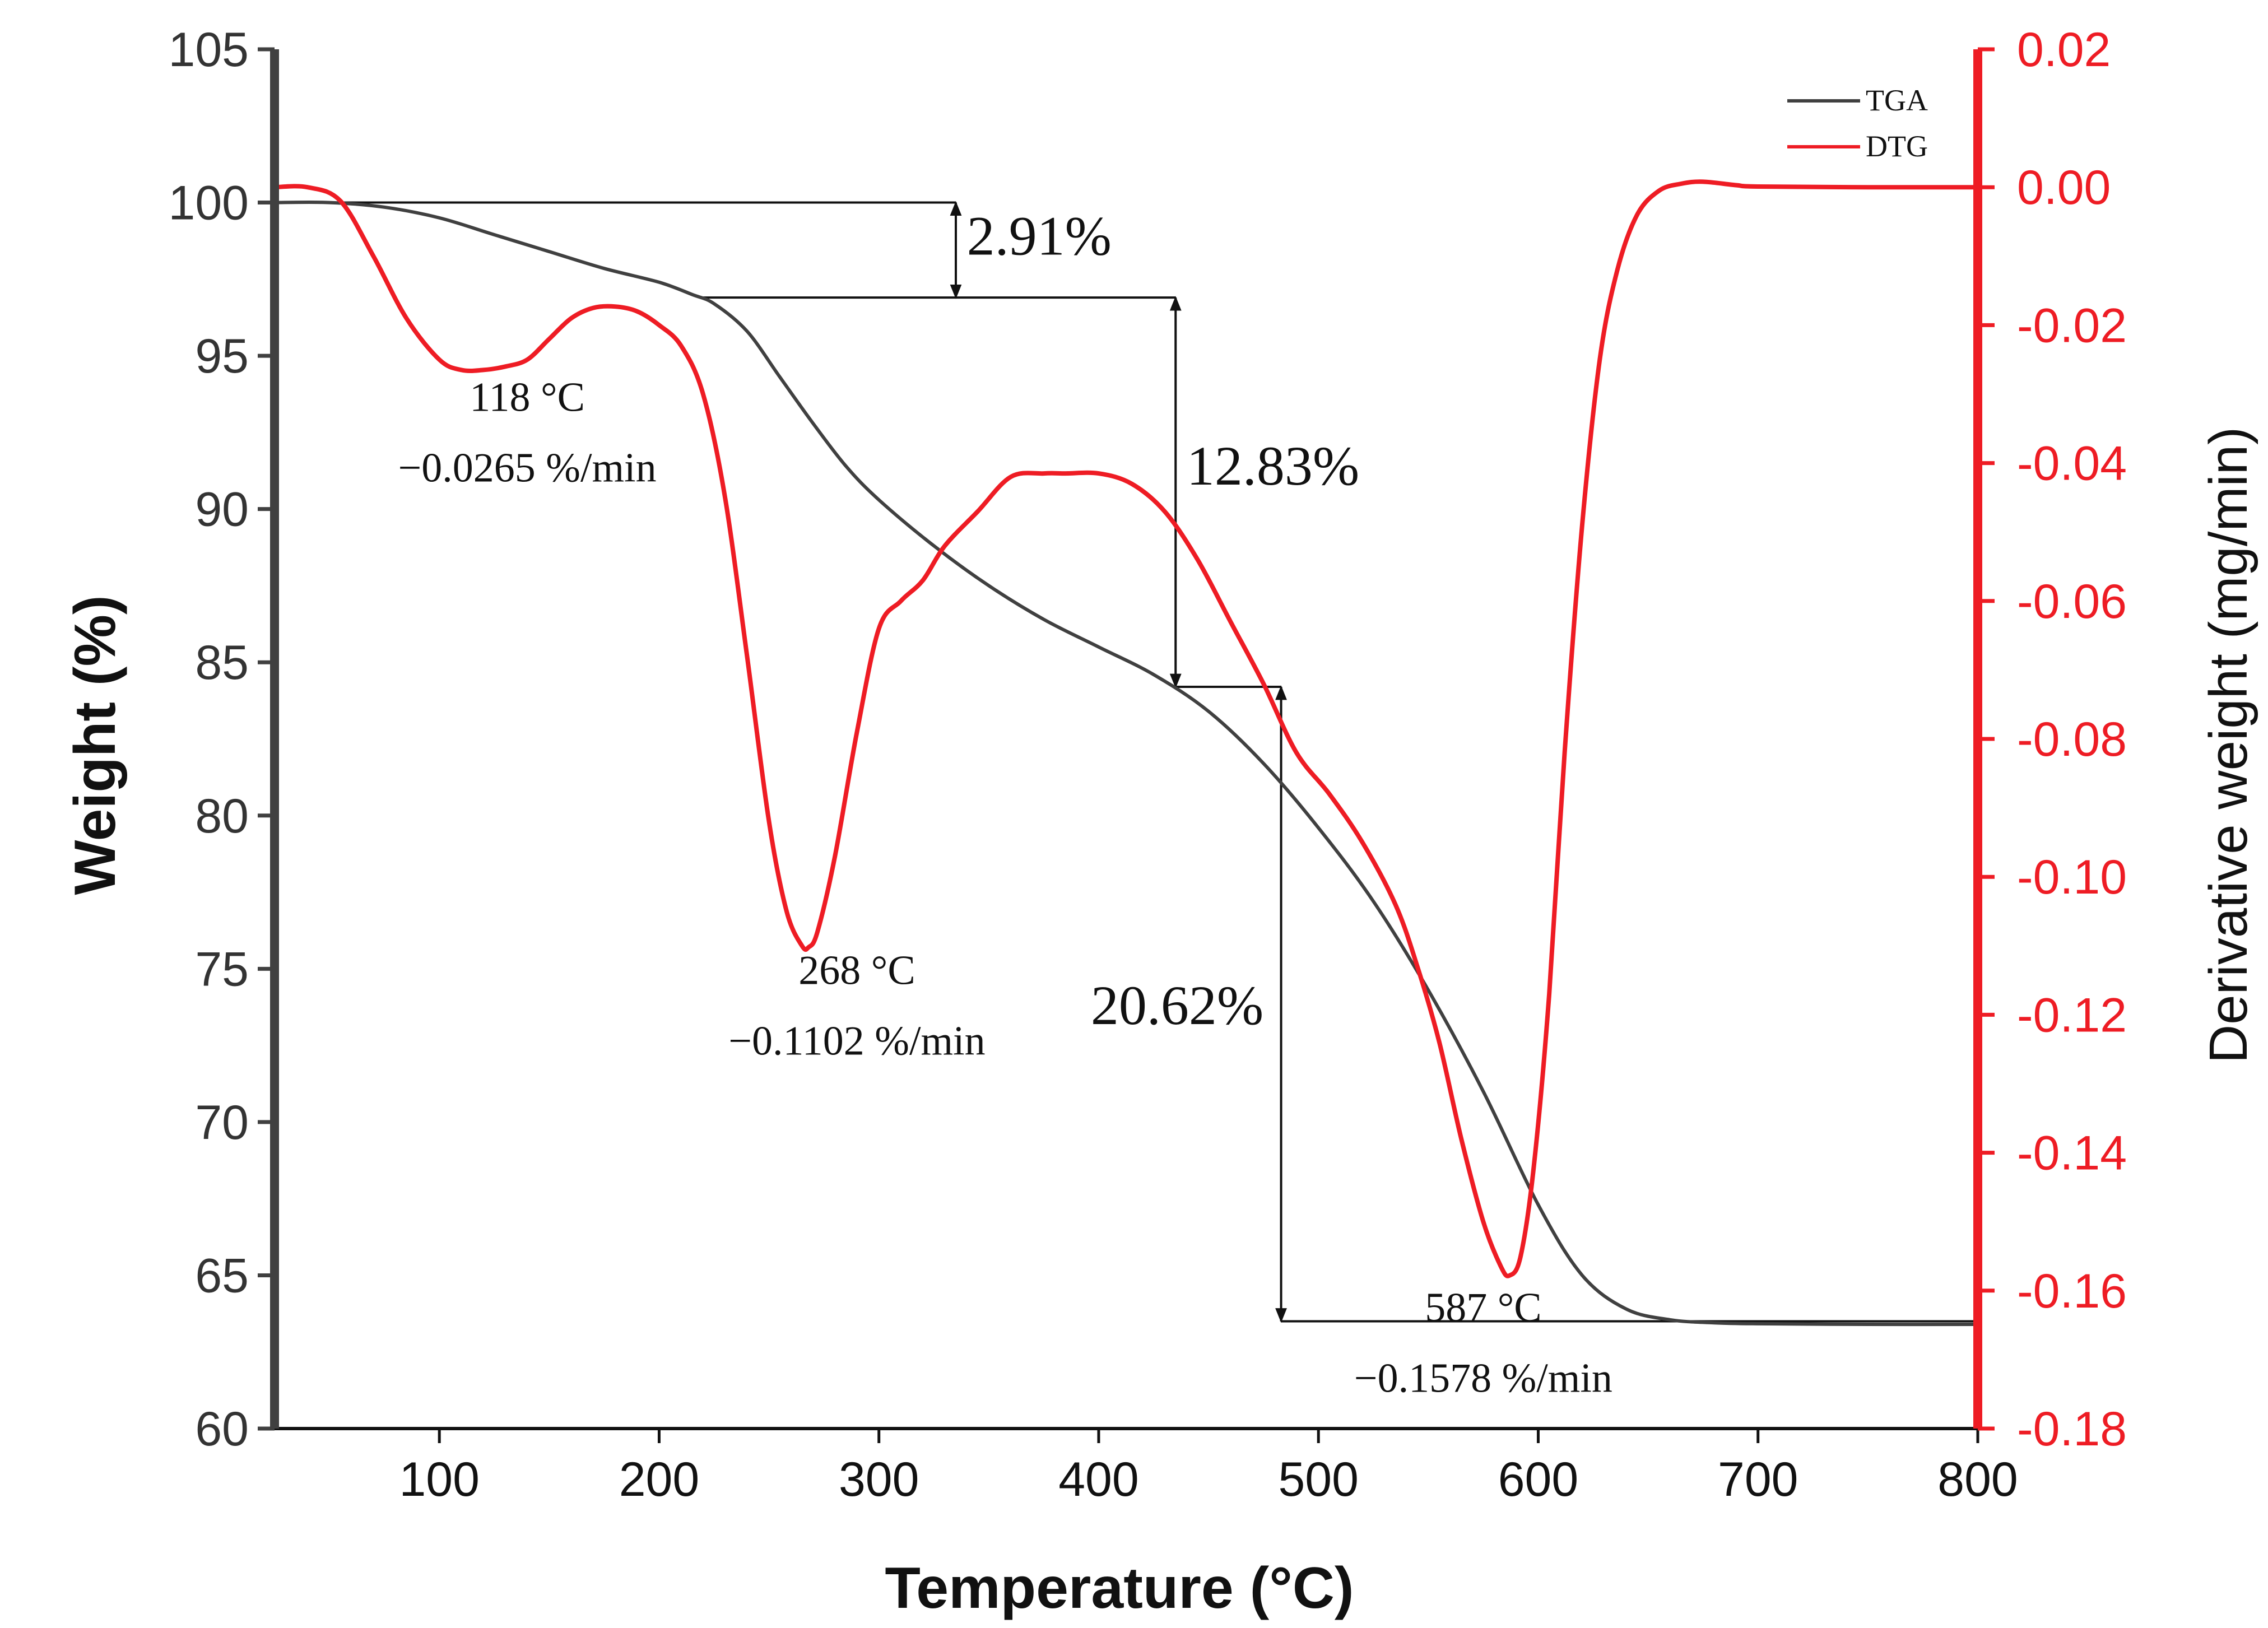 This screenshot has height=1628, width=2268. I want to click on y-axis-right-title: Derivative weight (mg/min), so click(2228, 745).